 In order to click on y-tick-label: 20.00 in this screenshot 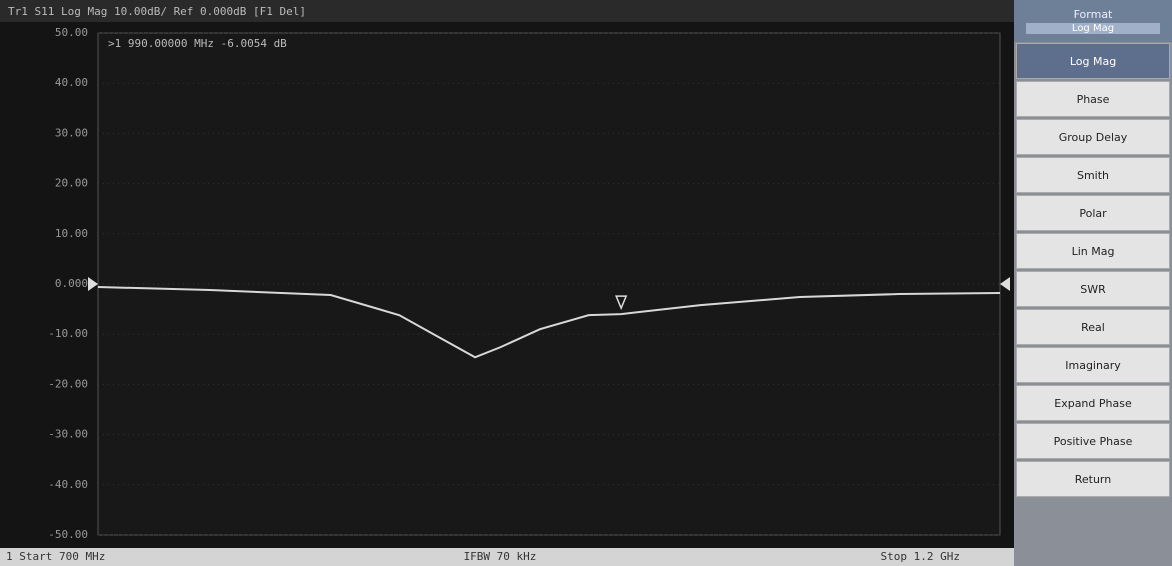, I will do `click(71, 183)`.